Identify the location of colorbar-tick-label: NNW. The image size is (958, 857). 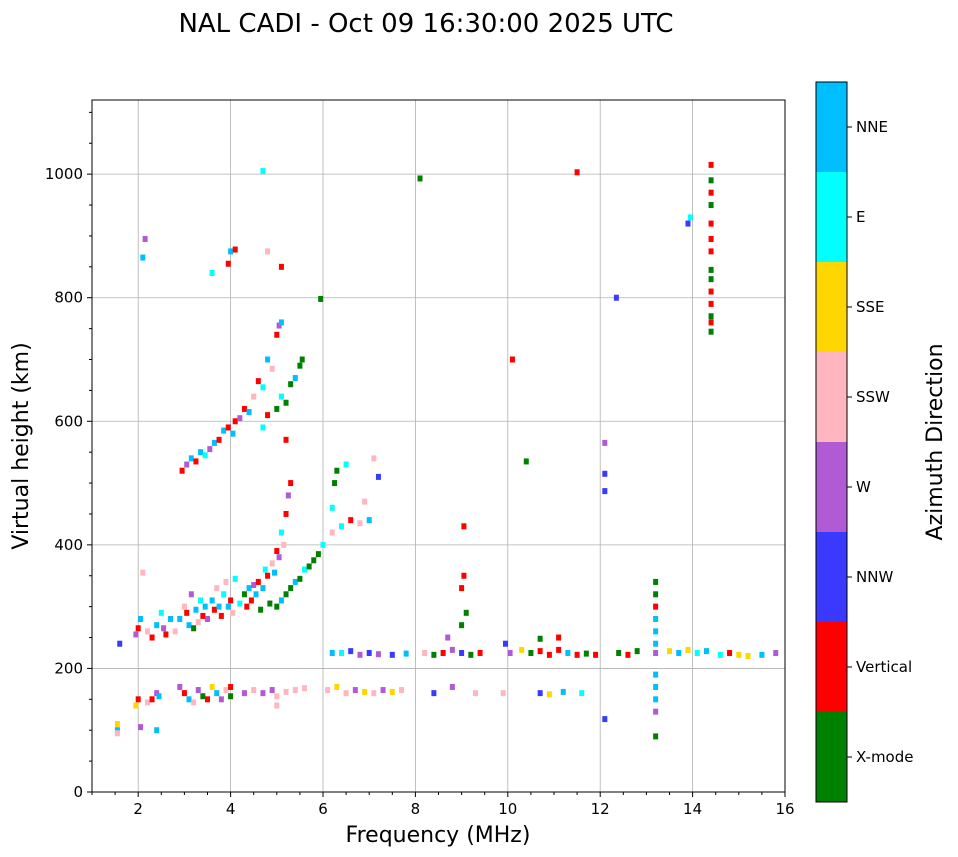
(874, 577).